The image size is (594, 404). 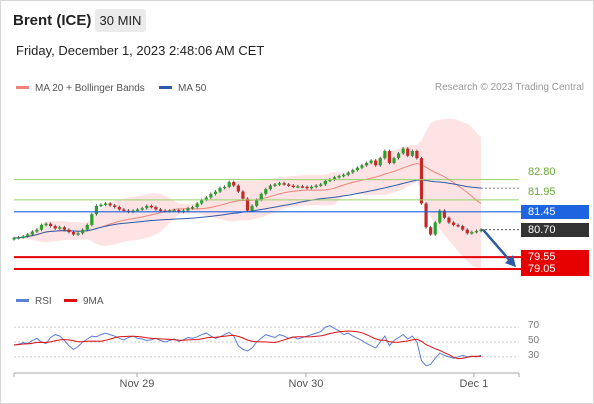 What do you see at coordinates (93, 301) in the screenshot?
I see `legend-rsi-ma-label: 9MA` at bounding box center [93, 301].